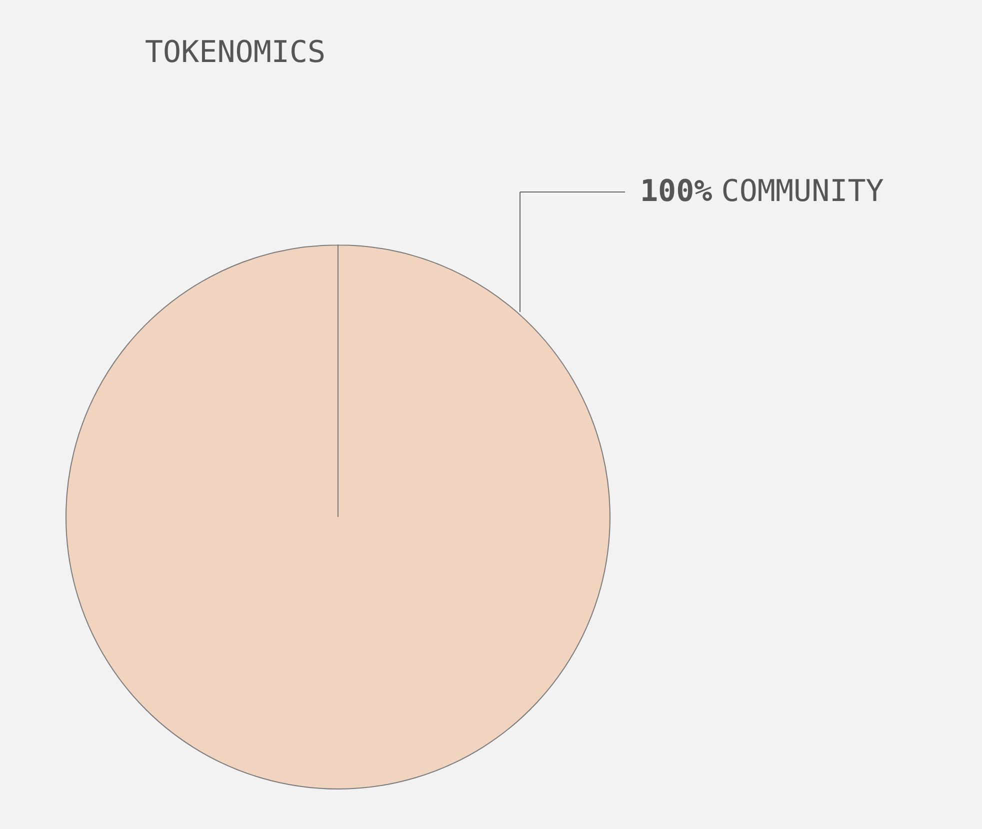  I want to click on chart-title: TOKENOMICS, so click(235, 52).